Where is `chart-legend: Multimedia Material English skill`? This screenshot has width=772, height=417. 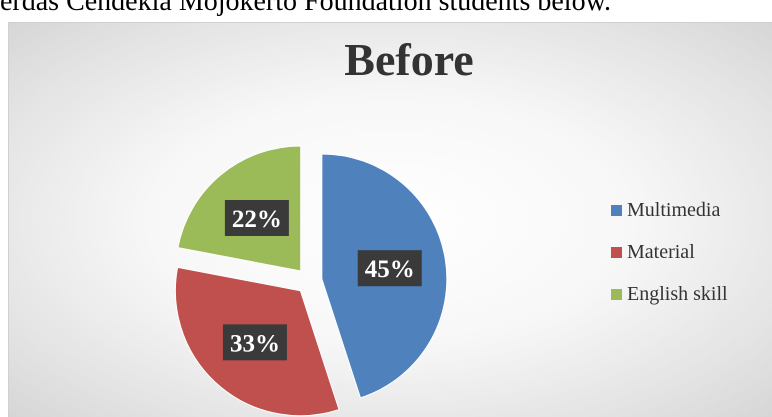
chart-legend: Multimedia Material English skill is located at coordinates (669, 262).